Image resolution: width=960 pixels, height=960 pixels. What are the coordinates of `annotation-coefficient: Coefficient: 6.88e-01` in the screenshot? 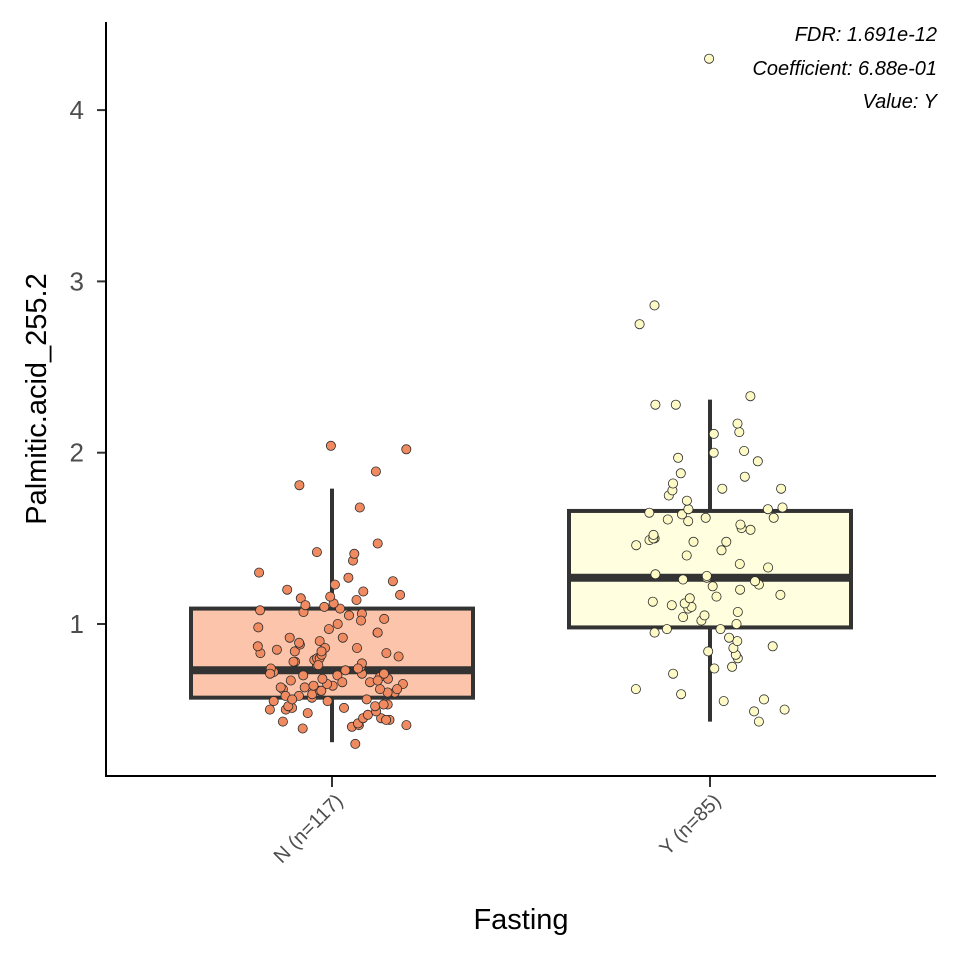 It's located at (844, 69).